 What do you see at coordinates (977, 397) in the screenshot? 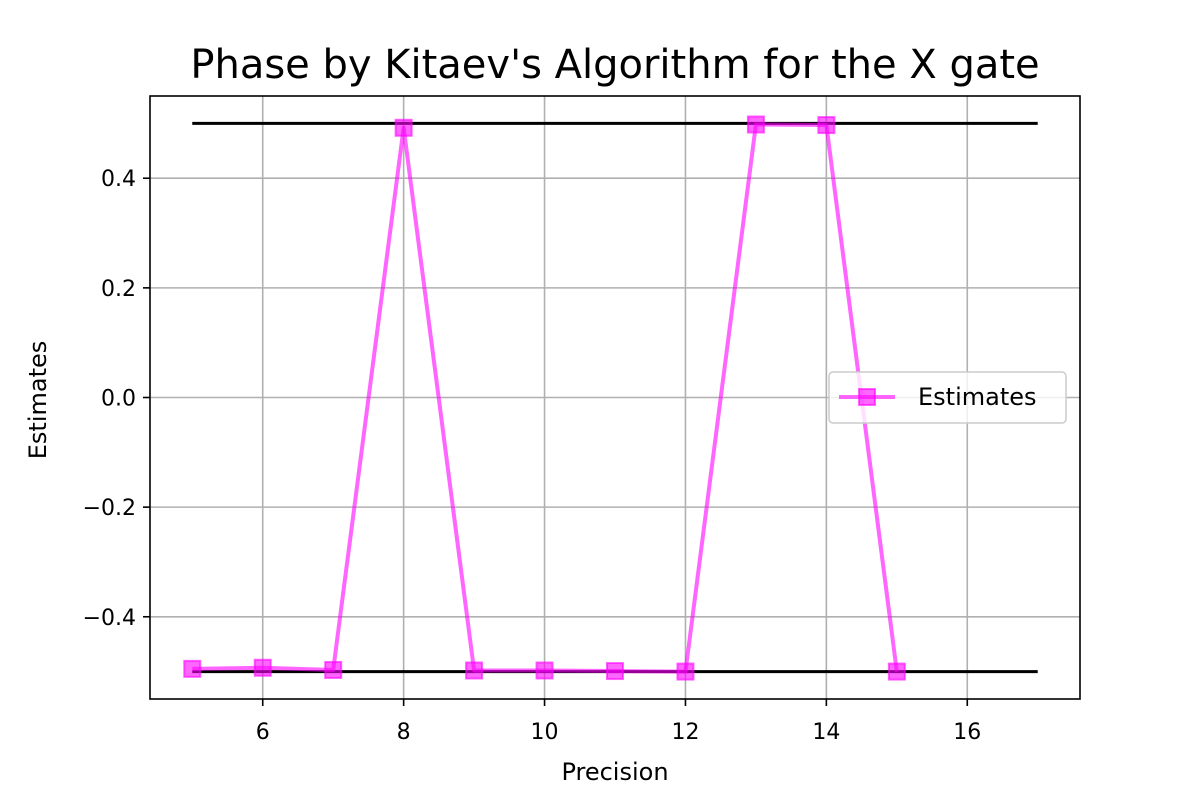
I see `legend-label: Estimates` at bounding box center [977, 397].